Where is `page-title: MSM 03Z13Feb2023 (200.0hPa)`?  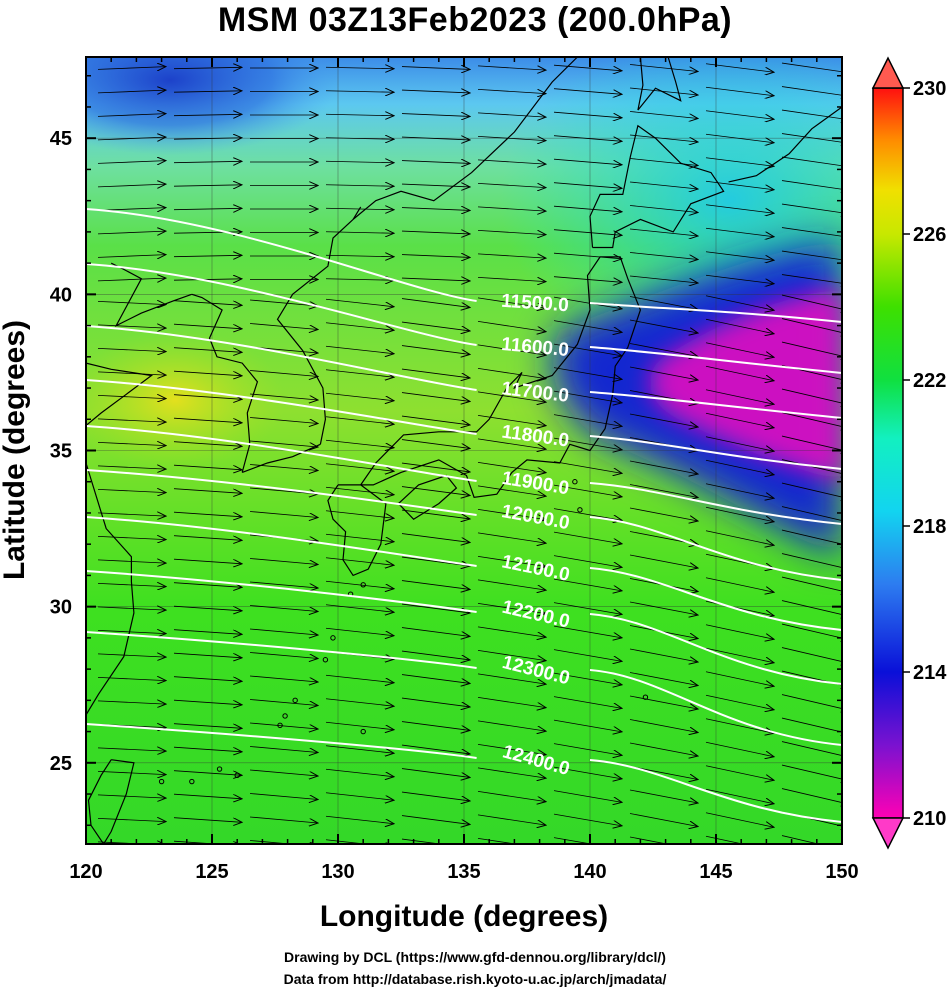 page-title: MSM 03Z13Feb2023 (200.0hPa) is located at coordinates (475, 20).